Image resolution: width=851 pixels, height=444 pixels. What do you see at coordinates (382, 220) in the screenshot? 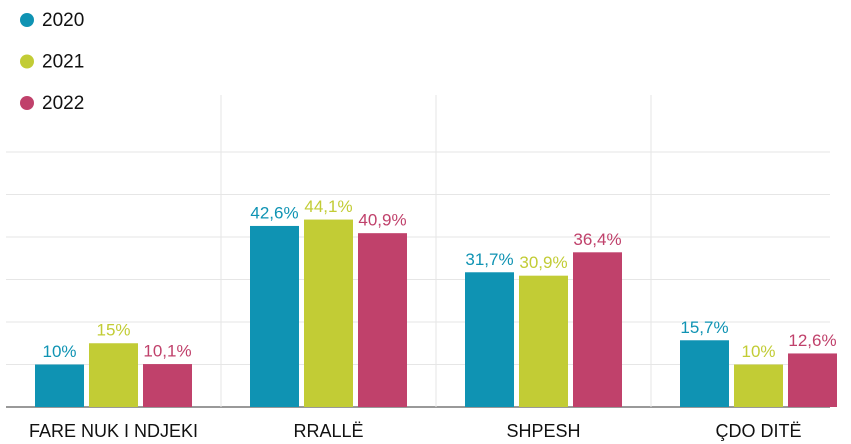
I see `value-label: 40,9%` at bounding box center [382, 220].